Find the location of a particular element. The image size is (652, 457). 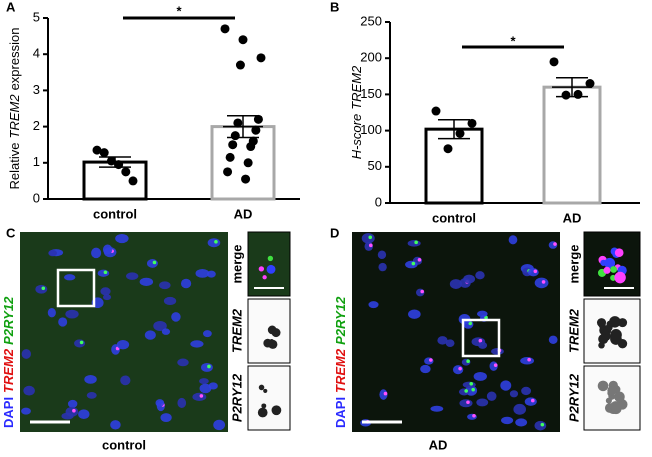

y-tick-label: 3 is located at coordinates (36, 89).